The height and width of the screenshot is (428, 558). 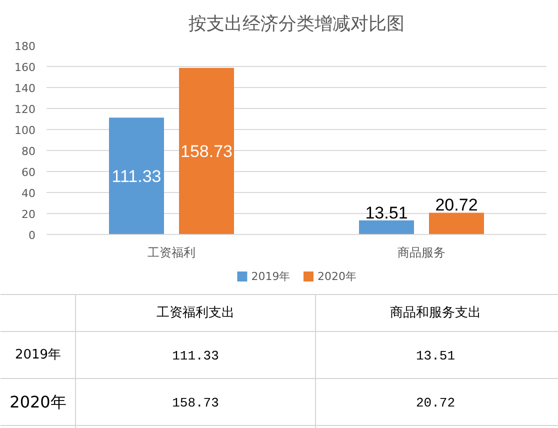 What do you see at coordinates (38, 355) in the screenshot?
I see `text: 2019年` at bounding box center [38, 355].